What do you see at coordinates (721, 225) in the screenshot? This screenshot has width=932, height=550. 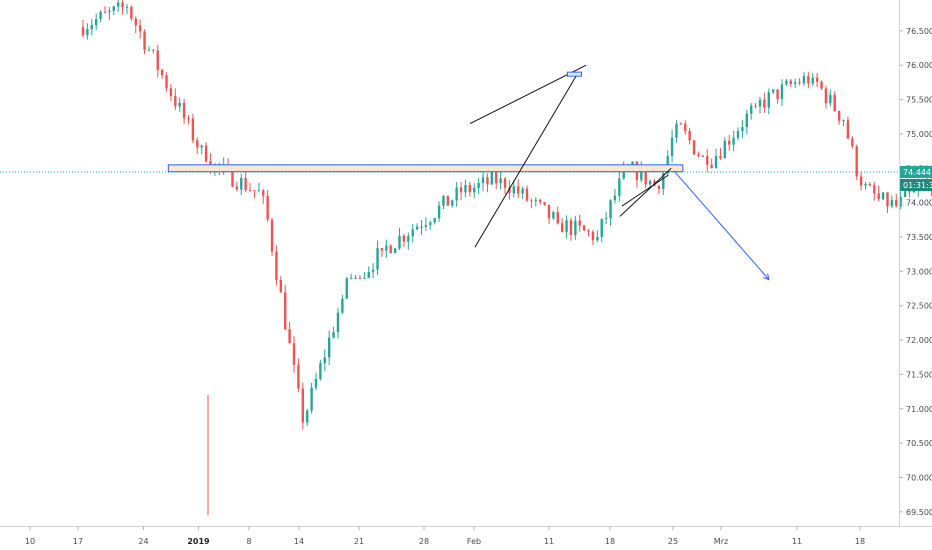 I see `projection-arrow-line` at bounding box center [721, 225].